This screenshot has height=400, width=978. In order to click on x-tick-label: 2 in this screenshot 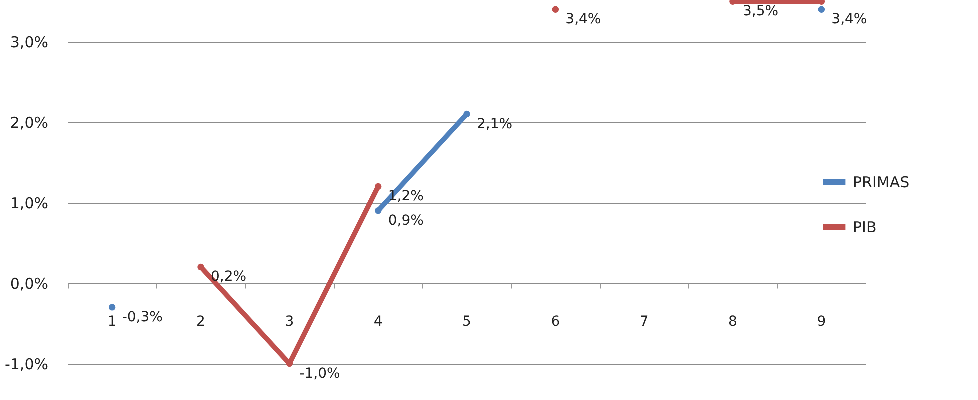, I will do `click(201, 322)`.